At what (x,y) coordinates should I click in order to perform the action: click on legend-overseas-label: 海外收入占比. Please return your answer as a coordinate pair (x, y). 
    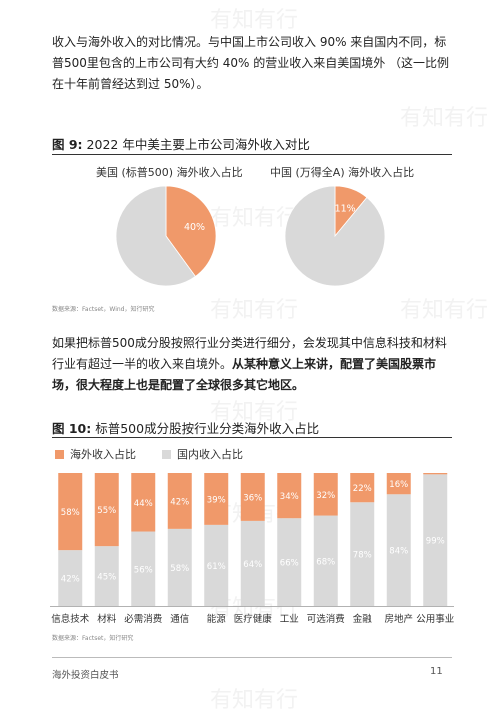
    Looking at the image, I should click on (103, 454).